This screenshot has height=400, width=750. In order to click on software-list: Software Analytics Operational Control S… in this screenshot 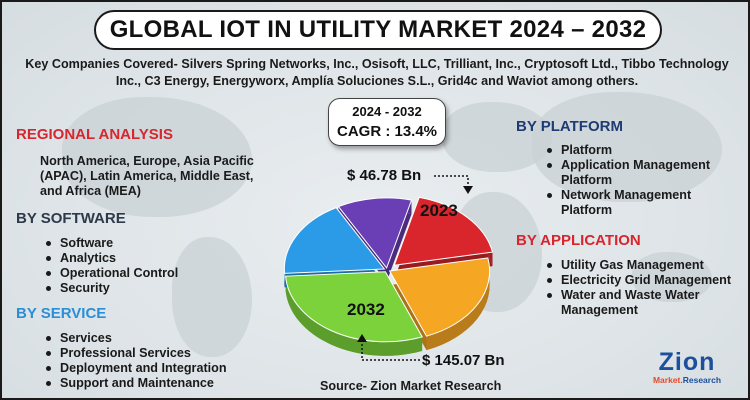, I will do `click(110, 266)`.